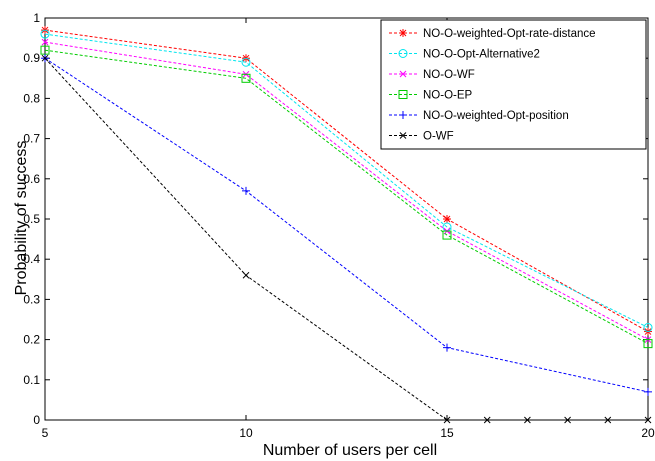 Image resolution: width=655 pixels, height=461 pixels. Describe the element at coordinates (509, 34) in the screenshot. I see `legend-label: NO-O-weighted-Opt-rate-distance` at that location.